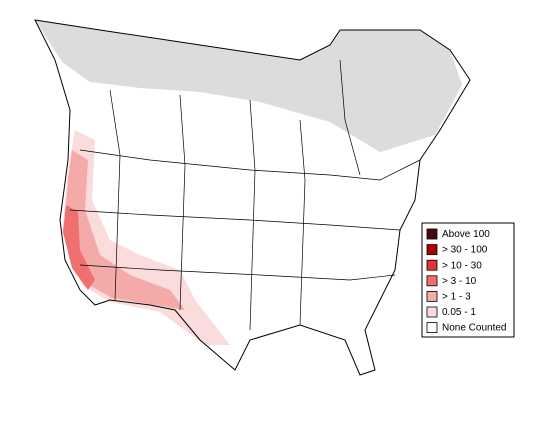 This screenshot has width=547, height=423. I want to click on legend-label: Above 100, so click(466, 234).